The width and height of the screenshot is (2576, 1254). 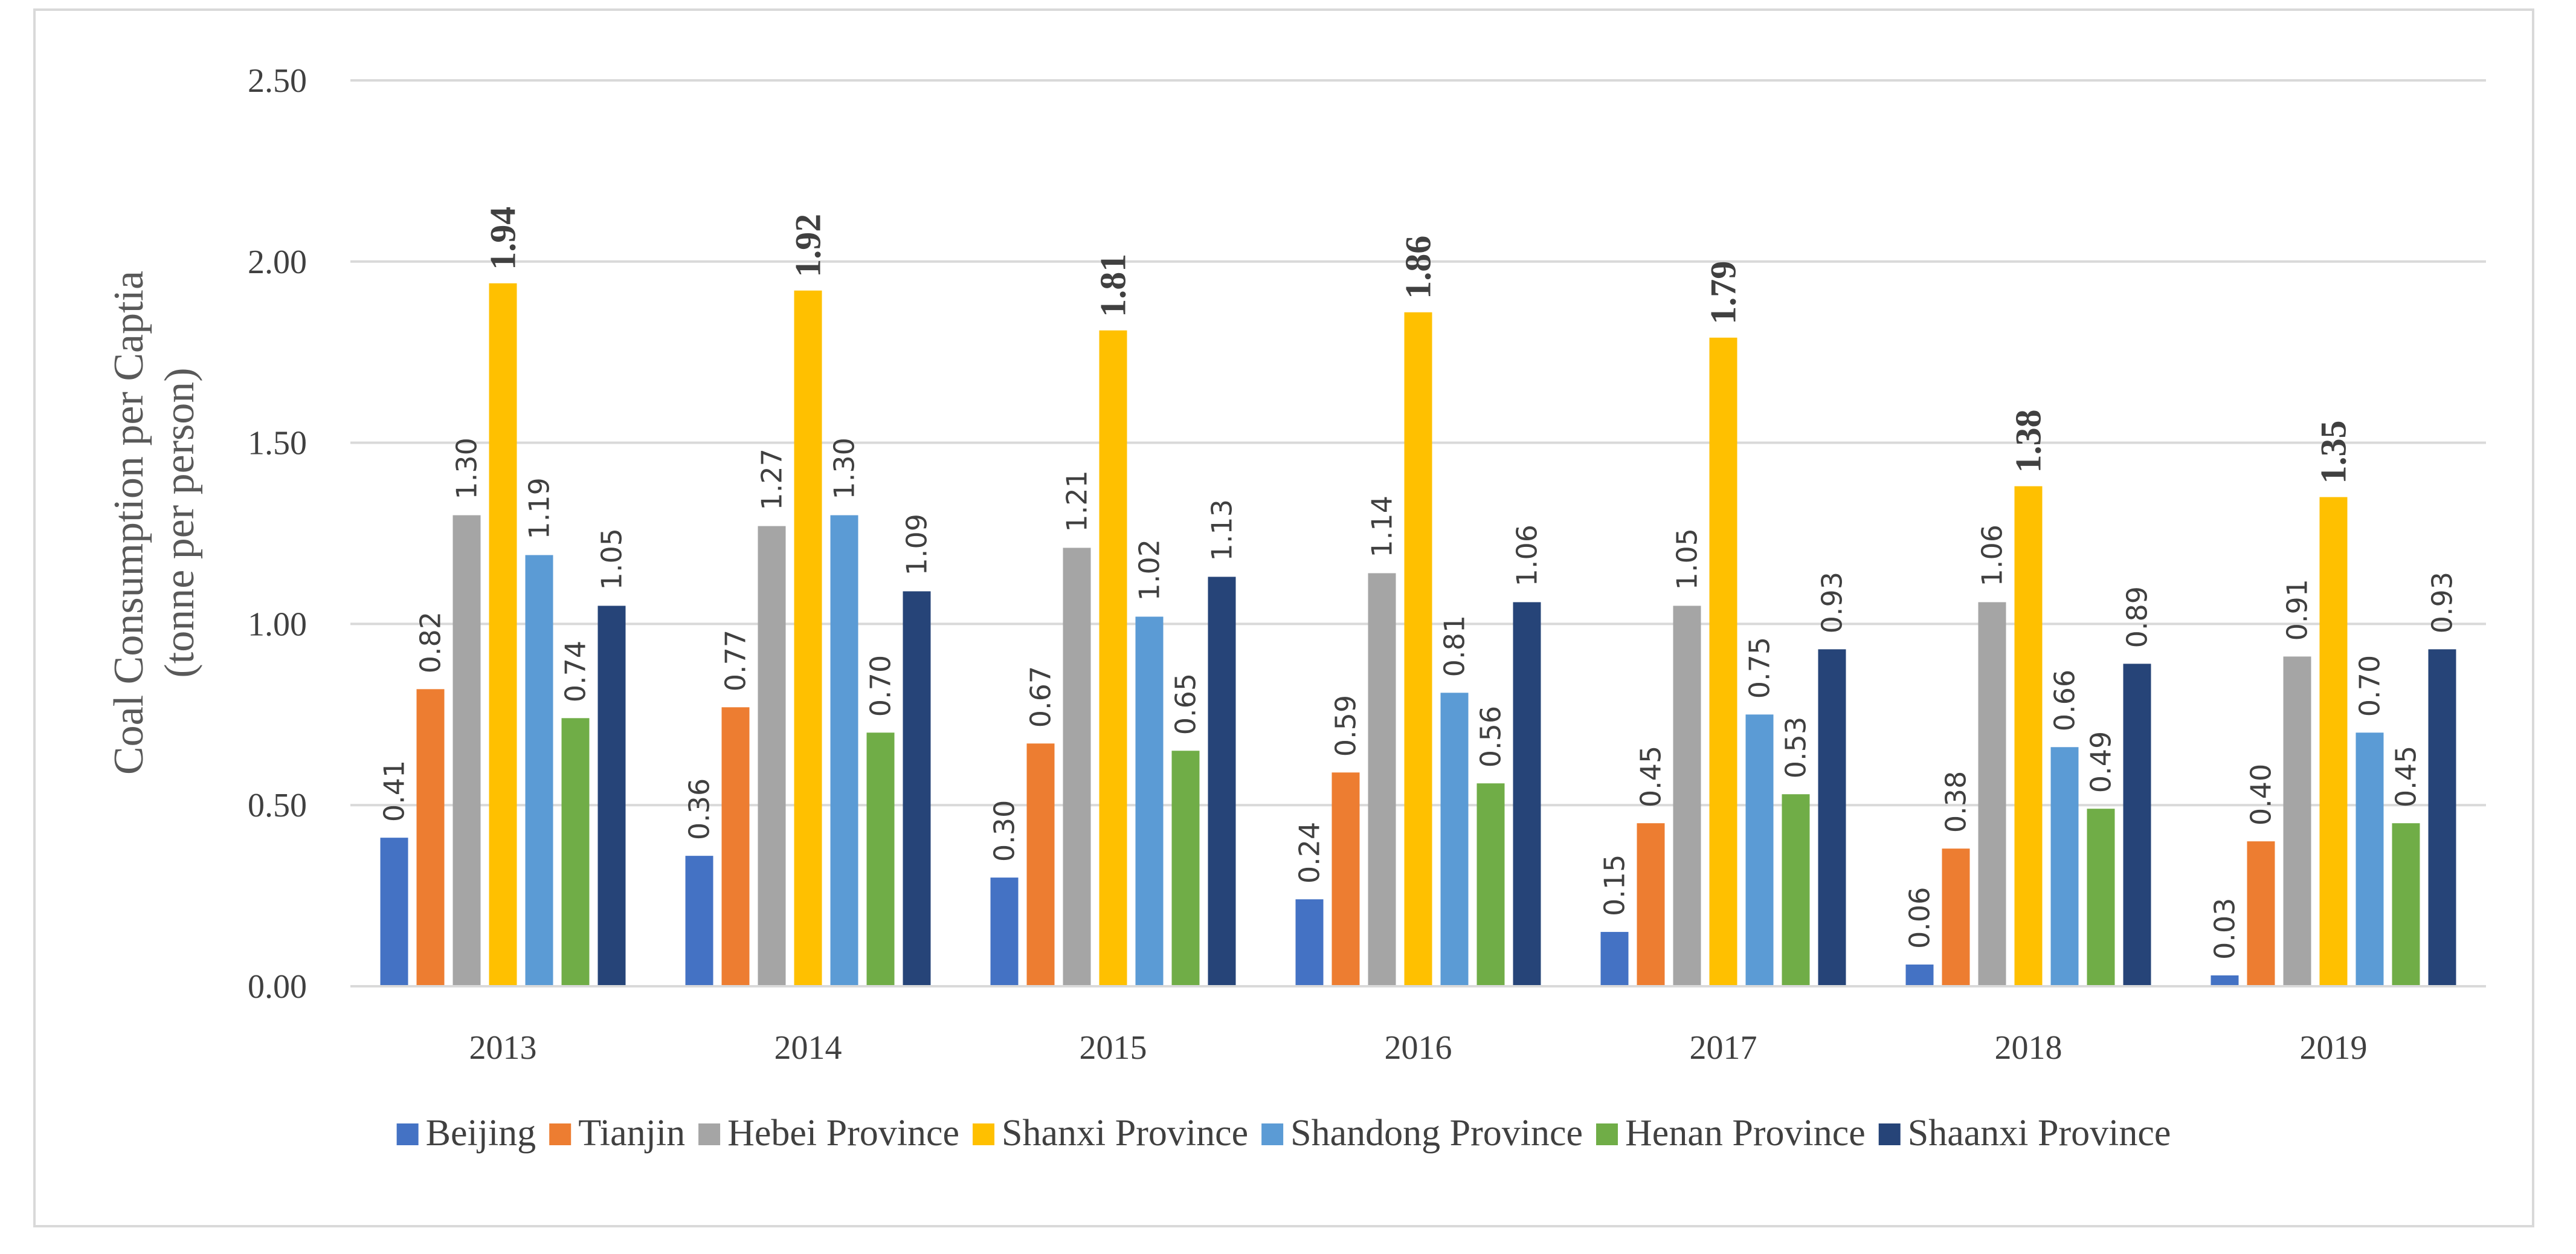 What do you see at coordinates (2101, 762) in the screenshot?
I see `data-label: 0.49` at bounding box center [2101, 762].